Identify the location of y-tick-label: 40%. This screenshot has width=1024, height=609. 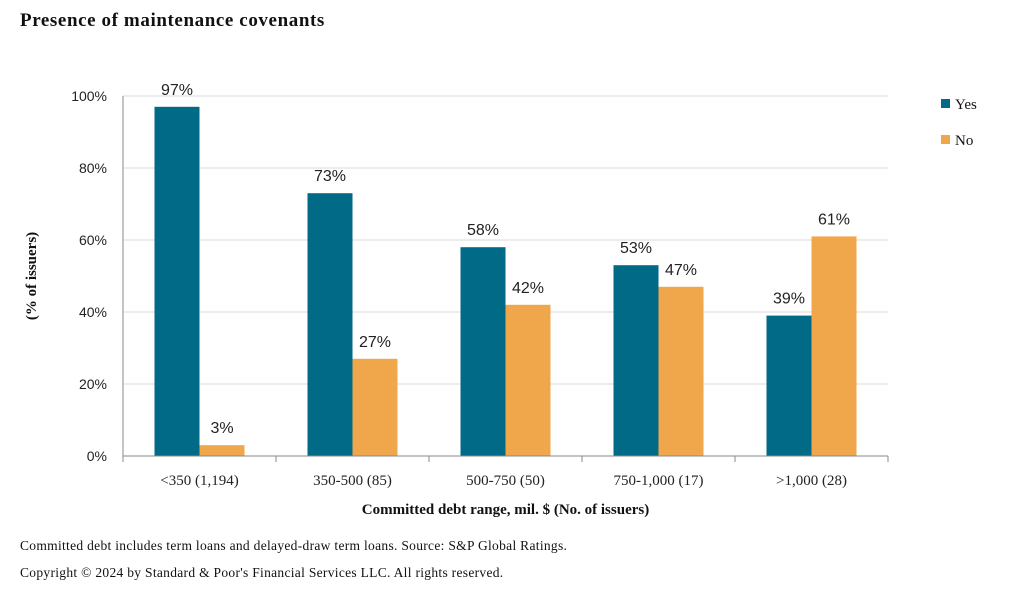
(93, 312).